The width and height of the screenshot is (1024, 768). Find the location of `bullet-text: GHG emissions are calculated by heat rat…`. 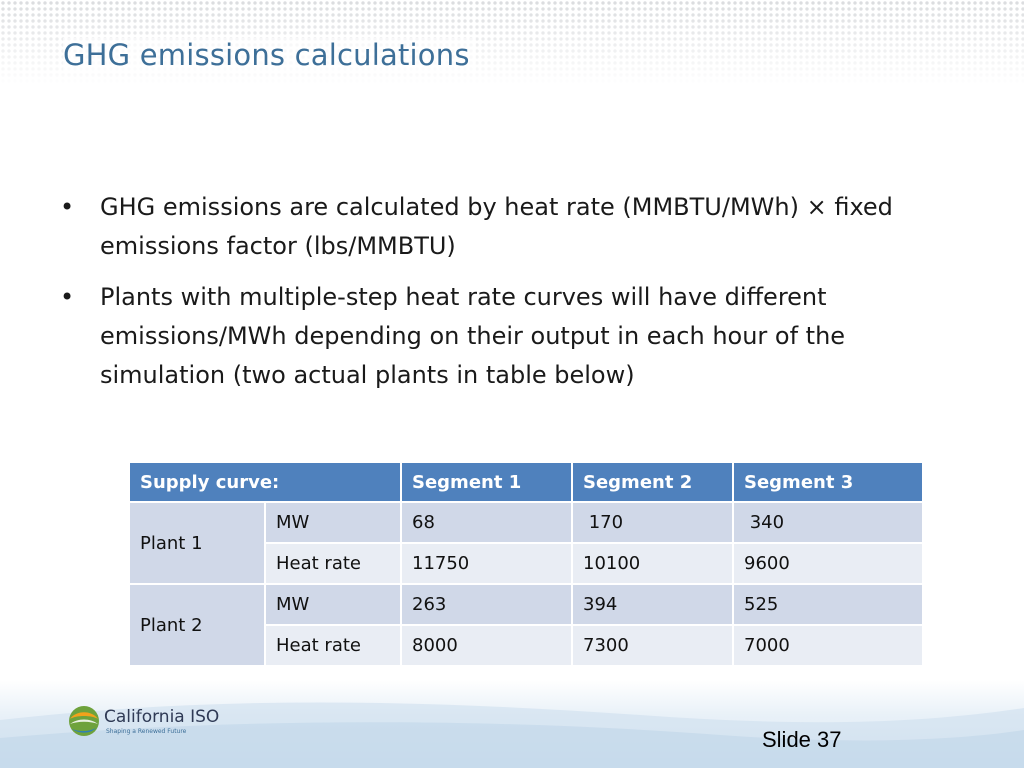

bullet-text: GHG emissions are calculated by heat rat… is located at coordinates (496, 226).